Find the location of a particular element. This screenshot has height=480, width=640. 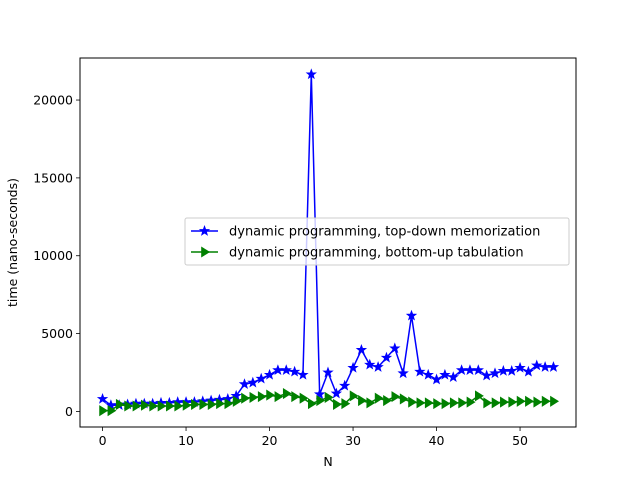

y-tick-label: 0 is located at coordinates (69, 411).